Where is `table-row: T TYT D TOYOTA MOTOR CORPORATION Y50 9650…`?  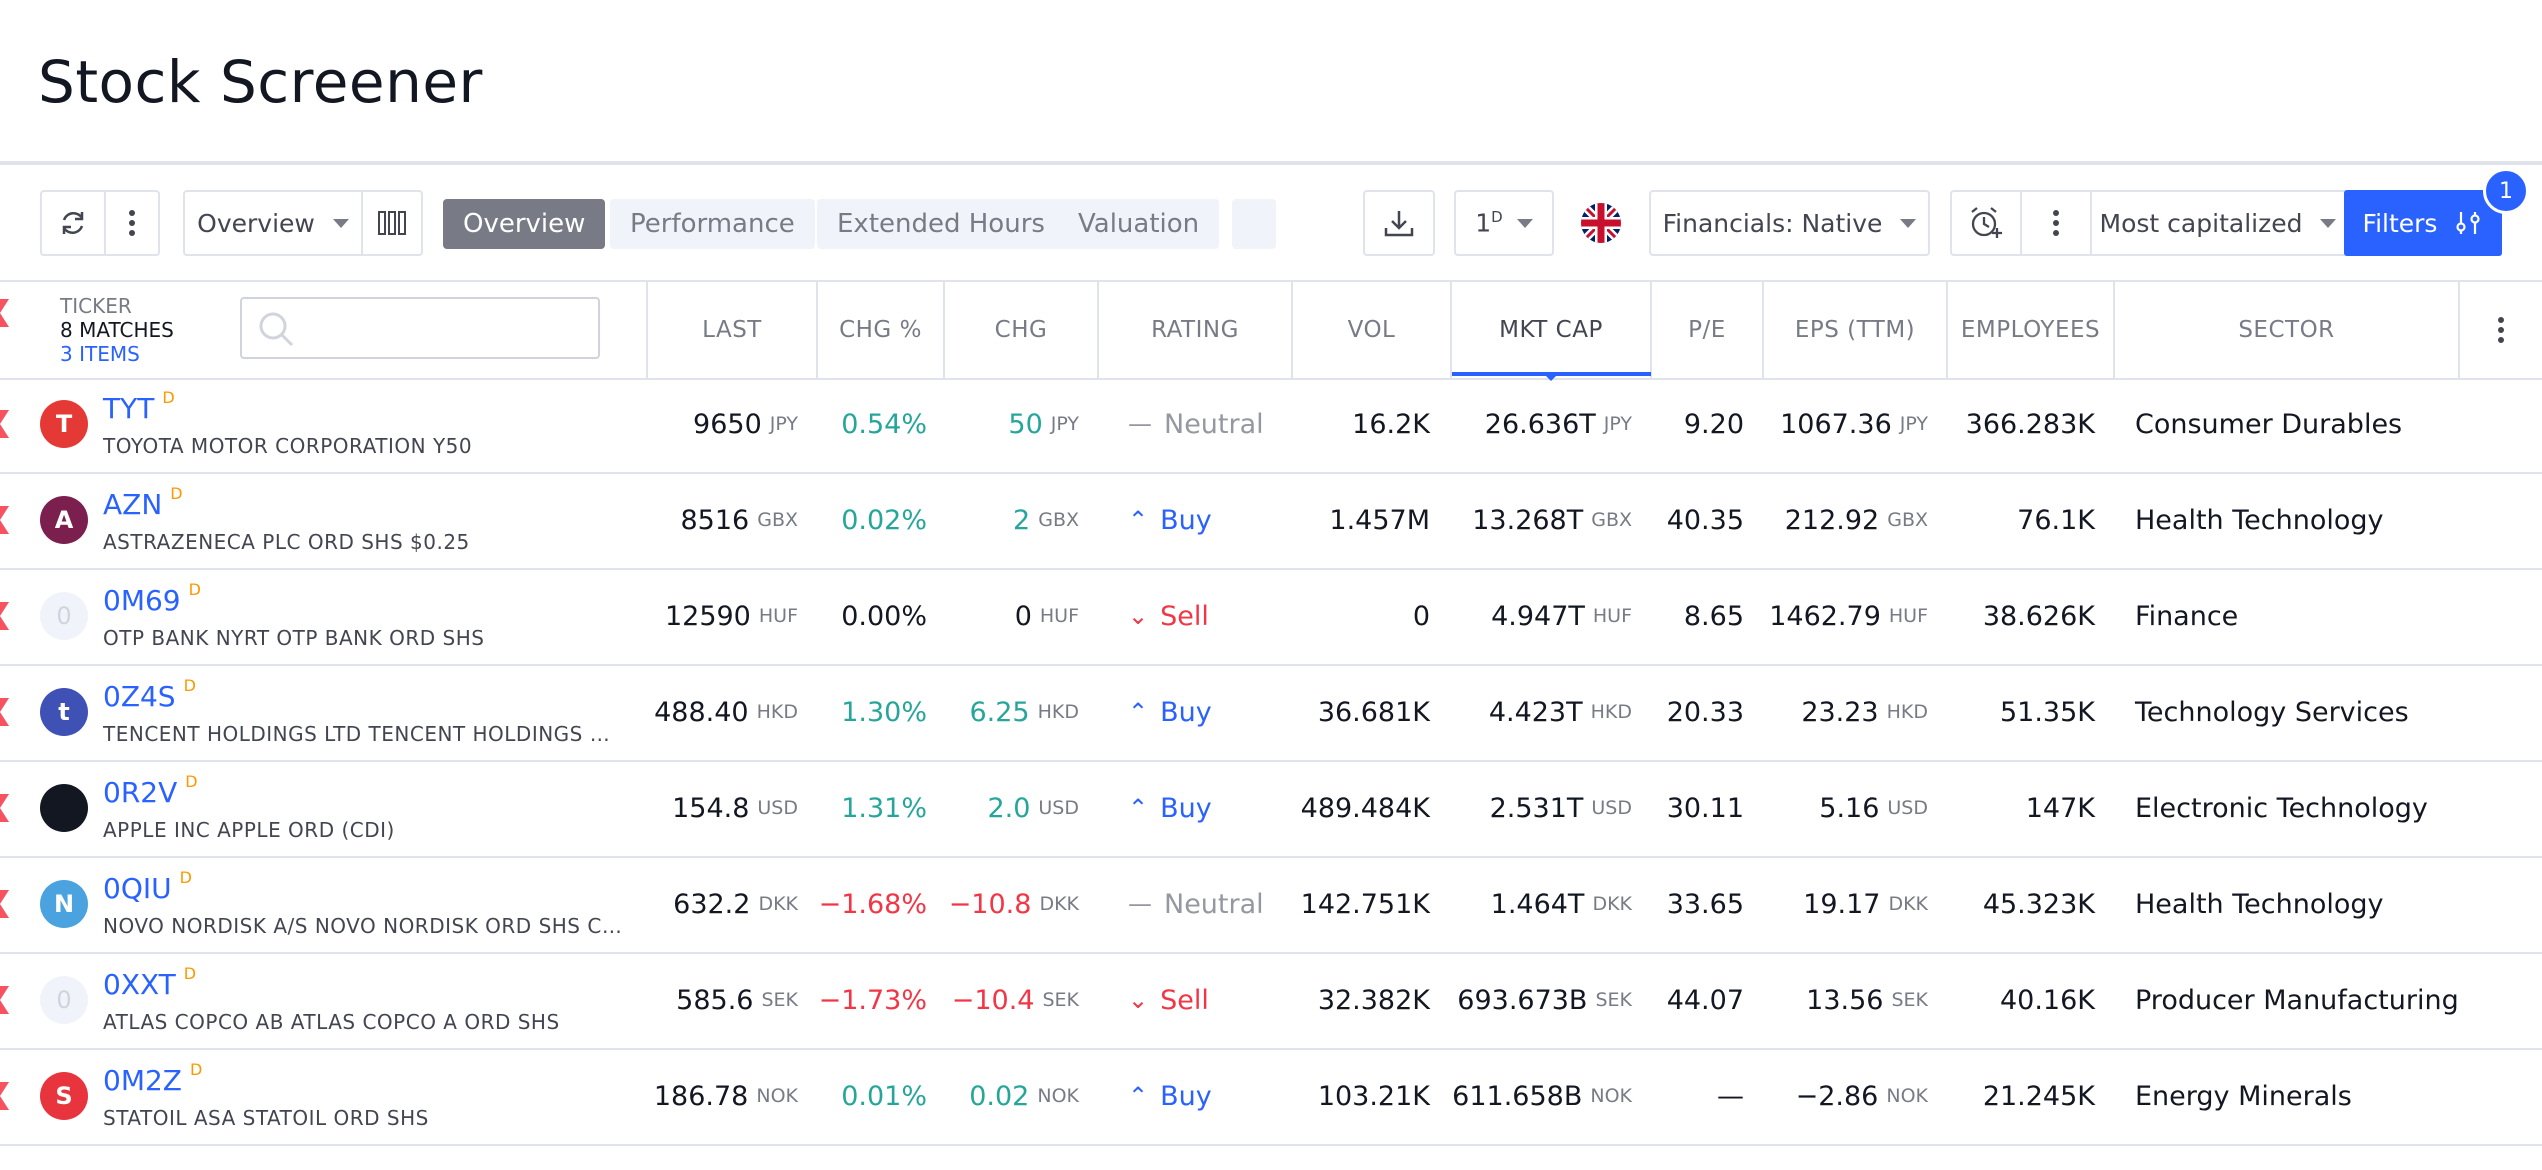 table-row: T TYT D TOYOTA MOTOR CORPORATION Y50 9650… is located at coordinates (1271, 425).